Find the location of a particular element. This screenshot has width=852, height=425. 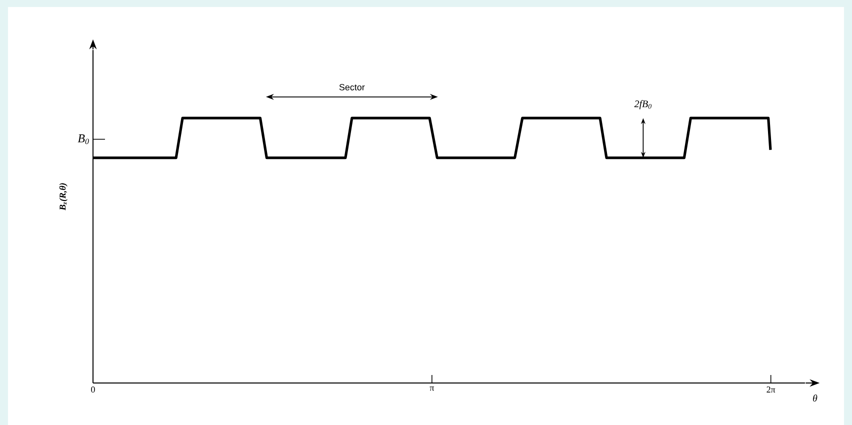

x-axis-title: θ is located at coordinates (815, 398).